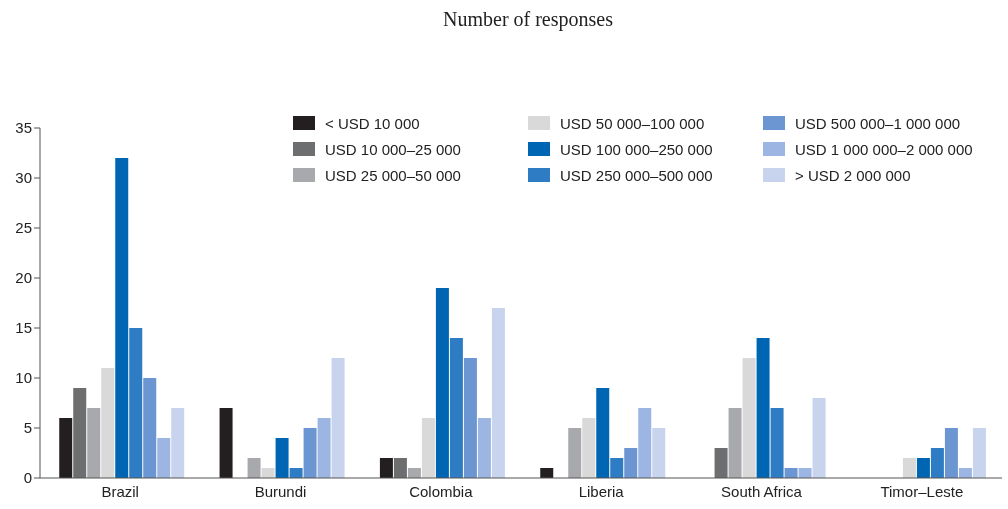 Image resolution: width=1008 pixels, height=509 pixels. Describe the element at coordinates (120, 491) in the screenshot. I see `x-tick-label: Brazil` at that location.